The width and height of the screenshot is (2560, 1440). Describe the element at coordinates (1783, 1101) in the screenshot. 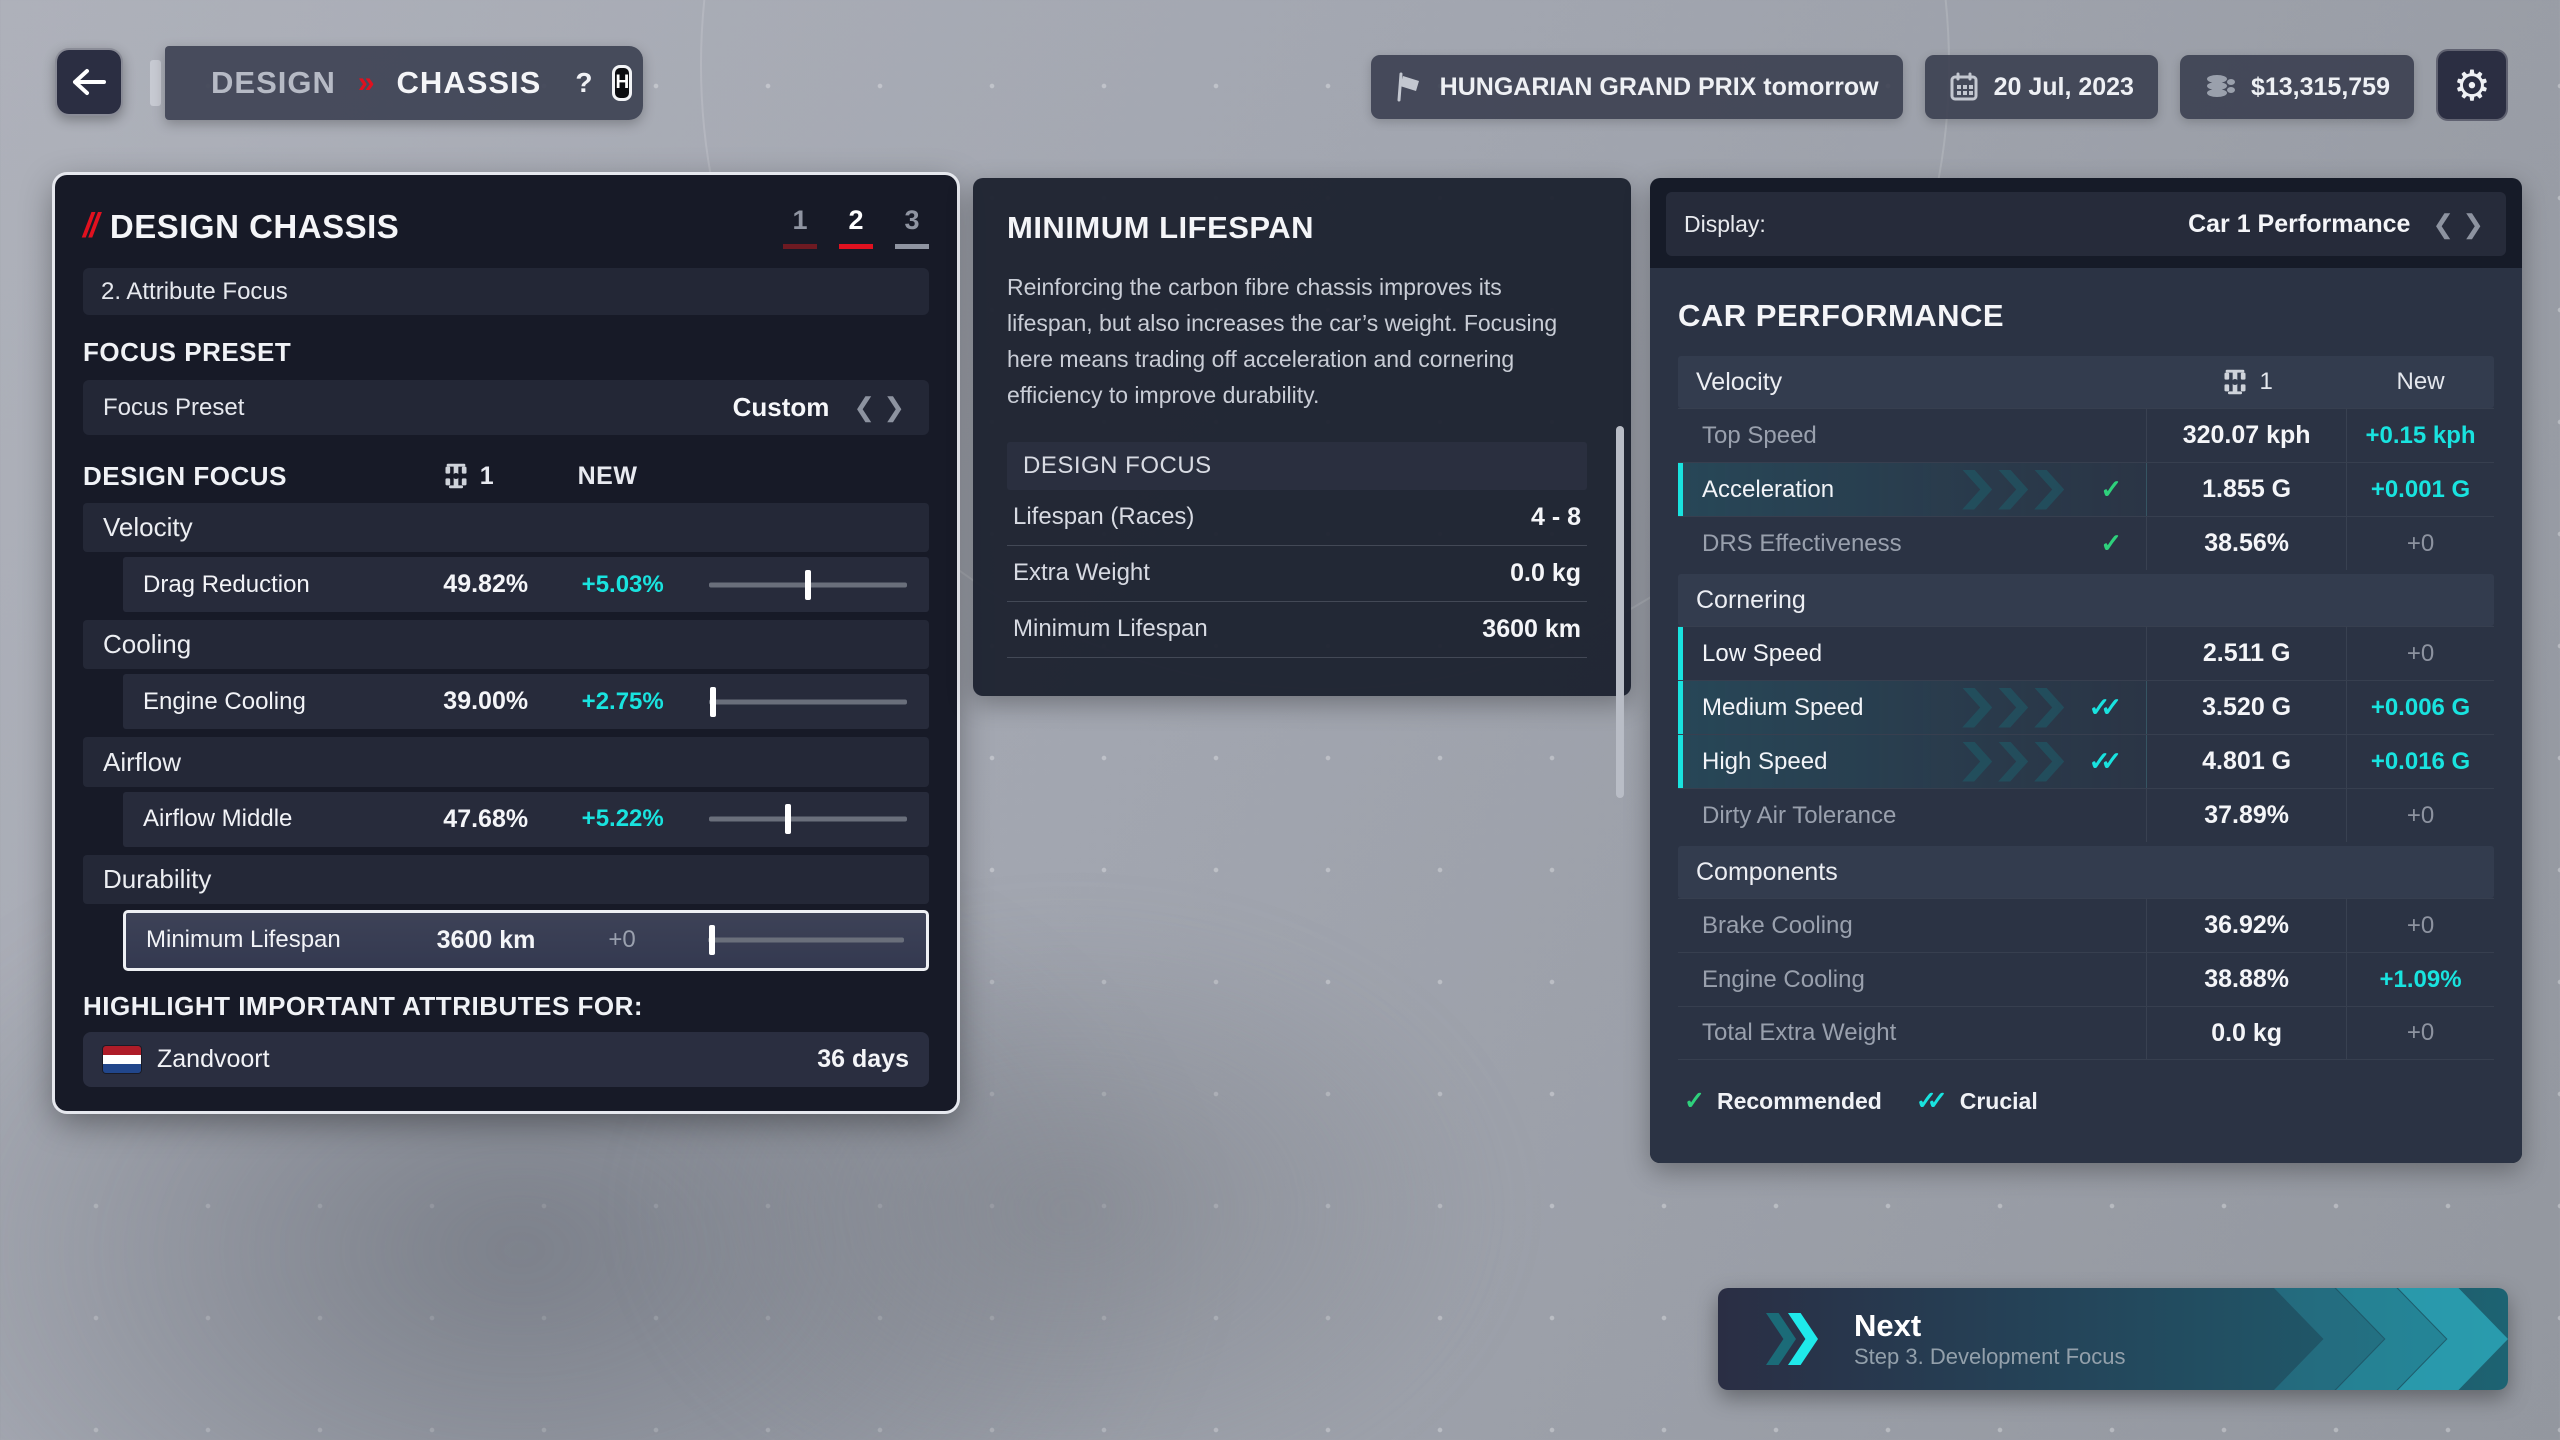

I see `legend-recommended: ✓ Recommended` at that location.